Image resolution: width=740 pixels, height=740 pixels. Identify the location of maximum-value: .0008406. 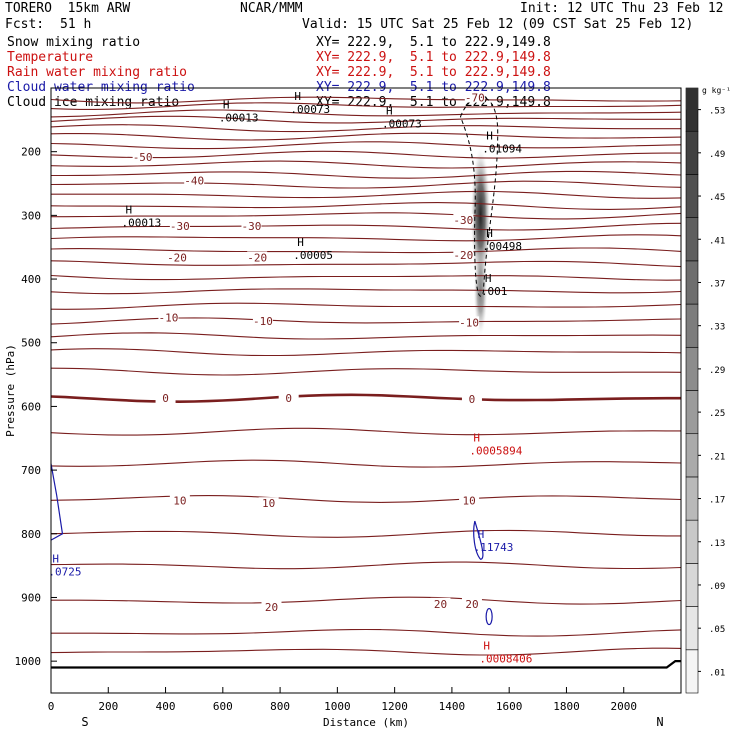
(505, 659).